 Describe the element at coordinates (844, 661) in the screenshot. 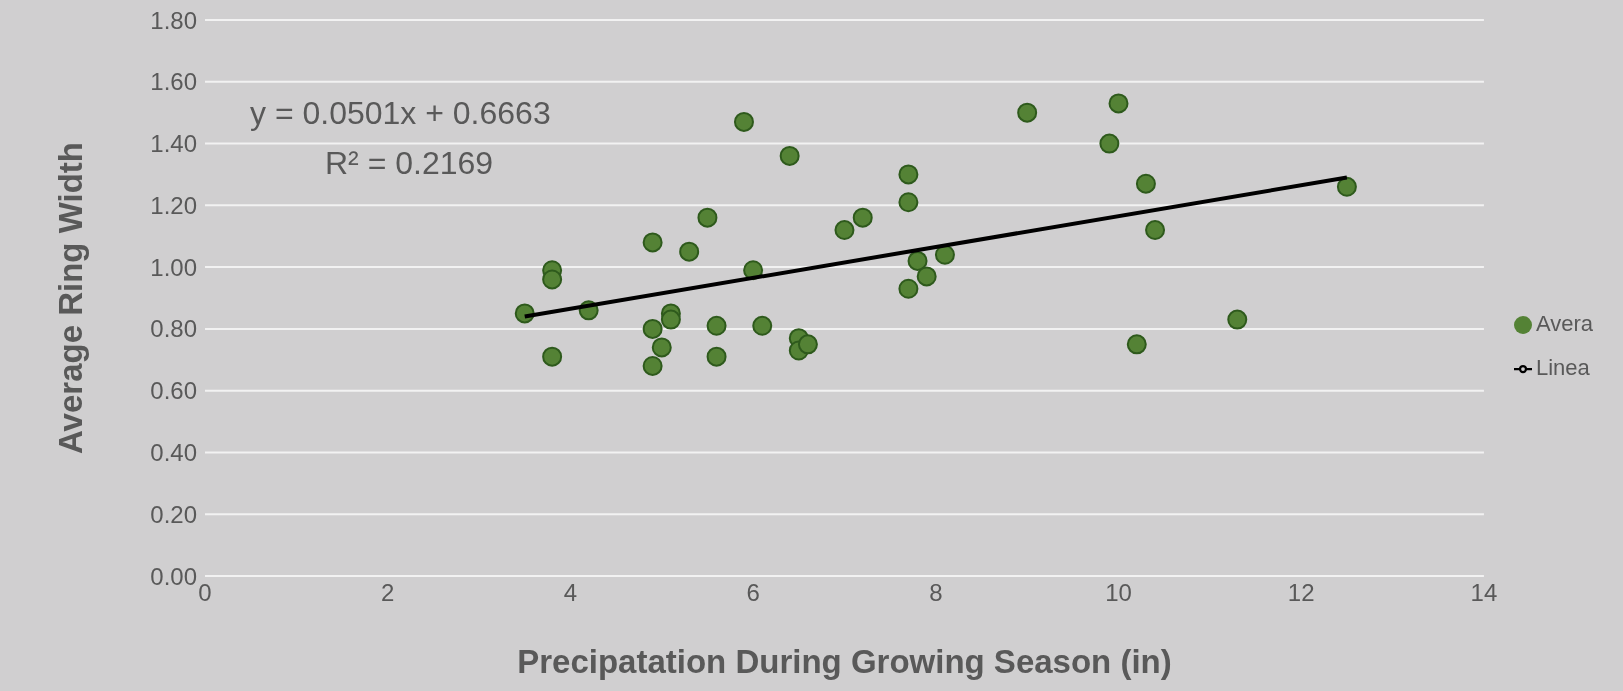

I see `x-axis-title: Precipatation During Growing Season (in)` at that location.